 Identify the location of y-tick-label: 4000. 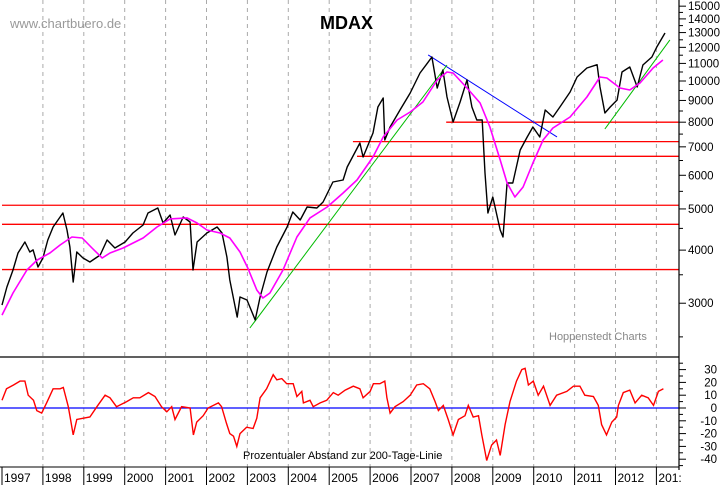
(701, 251).